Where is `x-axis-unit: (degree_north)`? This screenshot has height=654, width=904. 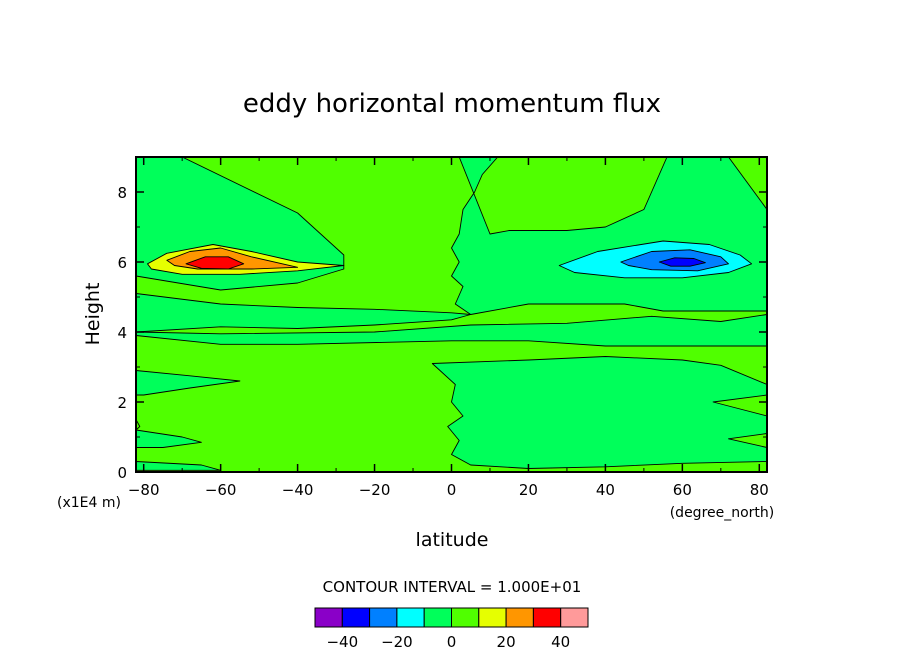
x-axis-unit: (degree_north) is located at coordinates (722, 513).